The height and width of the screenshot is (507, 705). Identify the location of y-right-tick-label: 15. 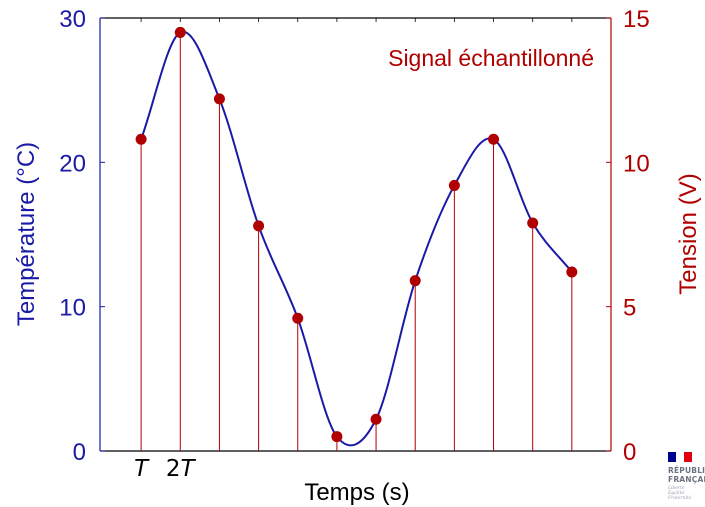
(636, 19).